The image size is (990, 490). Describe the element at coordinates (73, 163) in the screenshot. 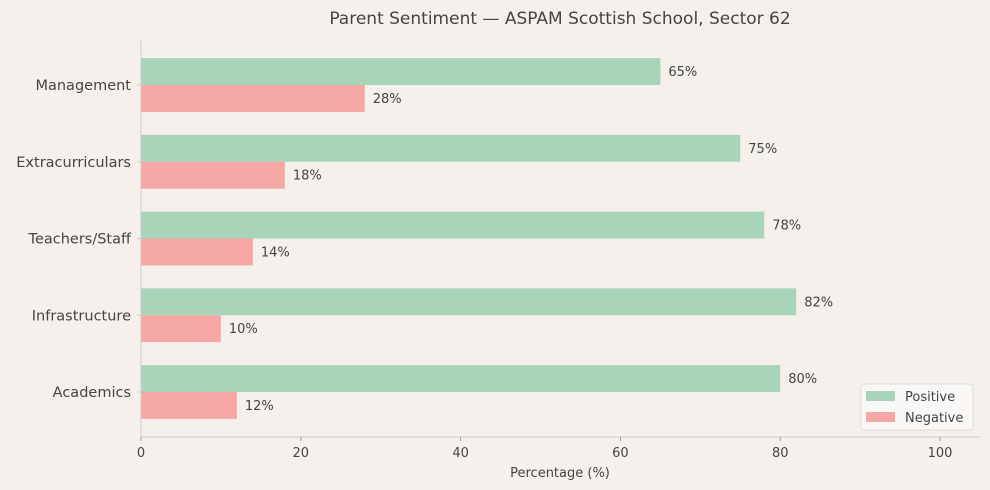

I see `y-tick-label: Extracurriculars` at that location.